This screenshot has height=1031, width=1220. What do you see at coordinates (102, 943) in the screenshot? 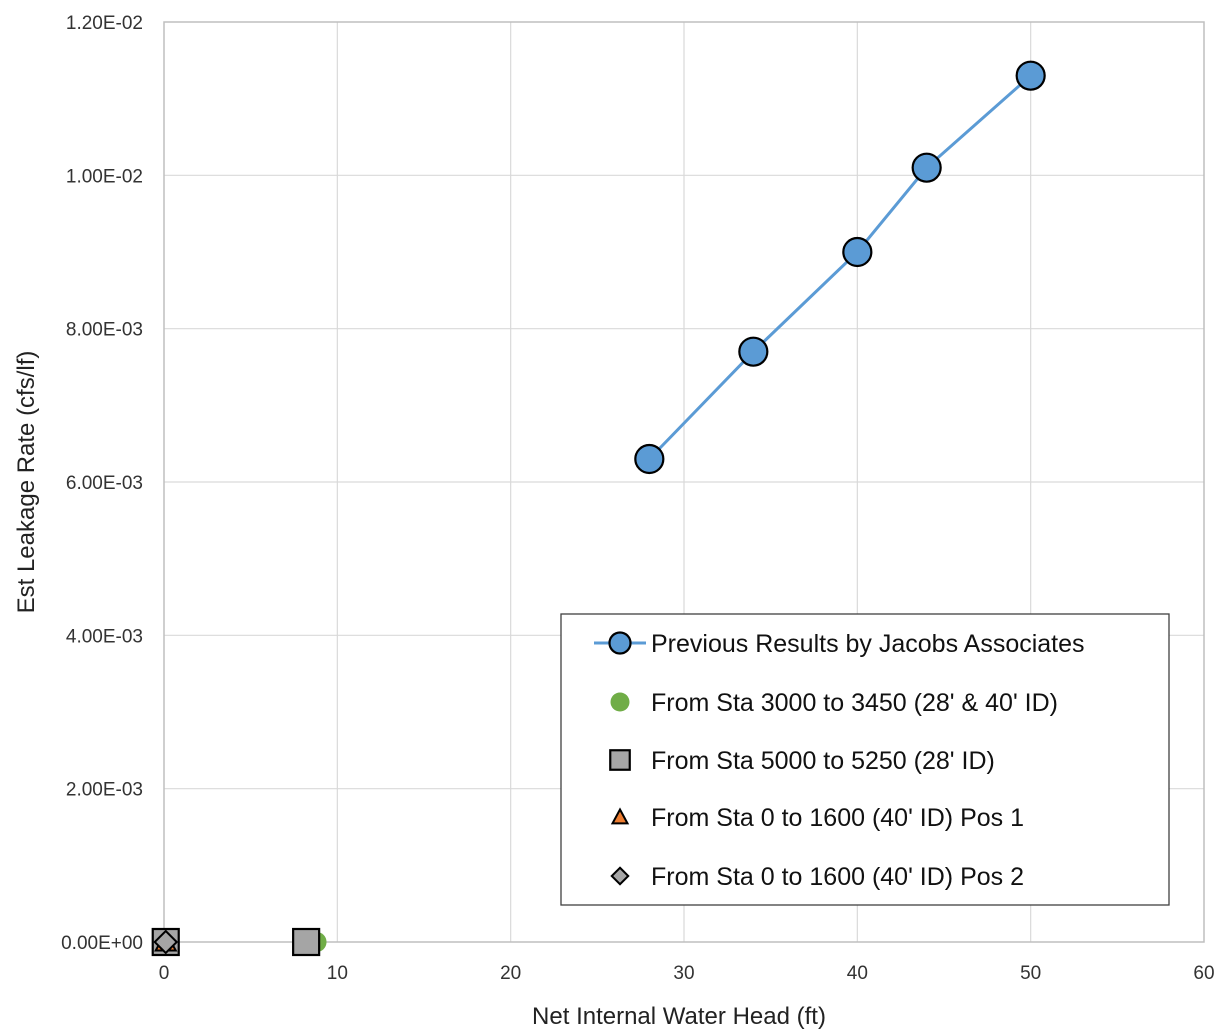
I see `y-tick-label: 0.00E+00` at bounding box center [102, 943].